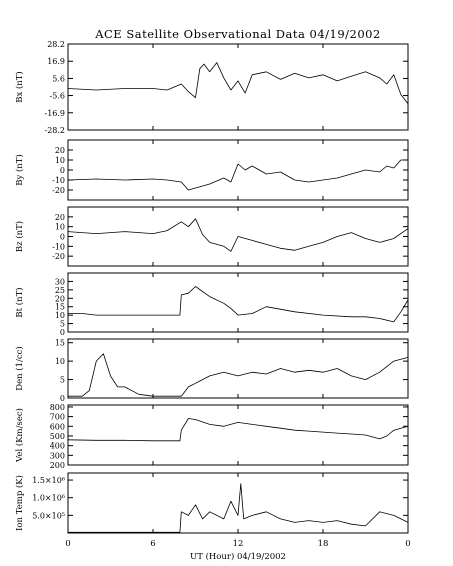  Describe the element at coordinates (19, 368) in the screenshot. I see `den-ylabel: Den (1/cc)` at that location.